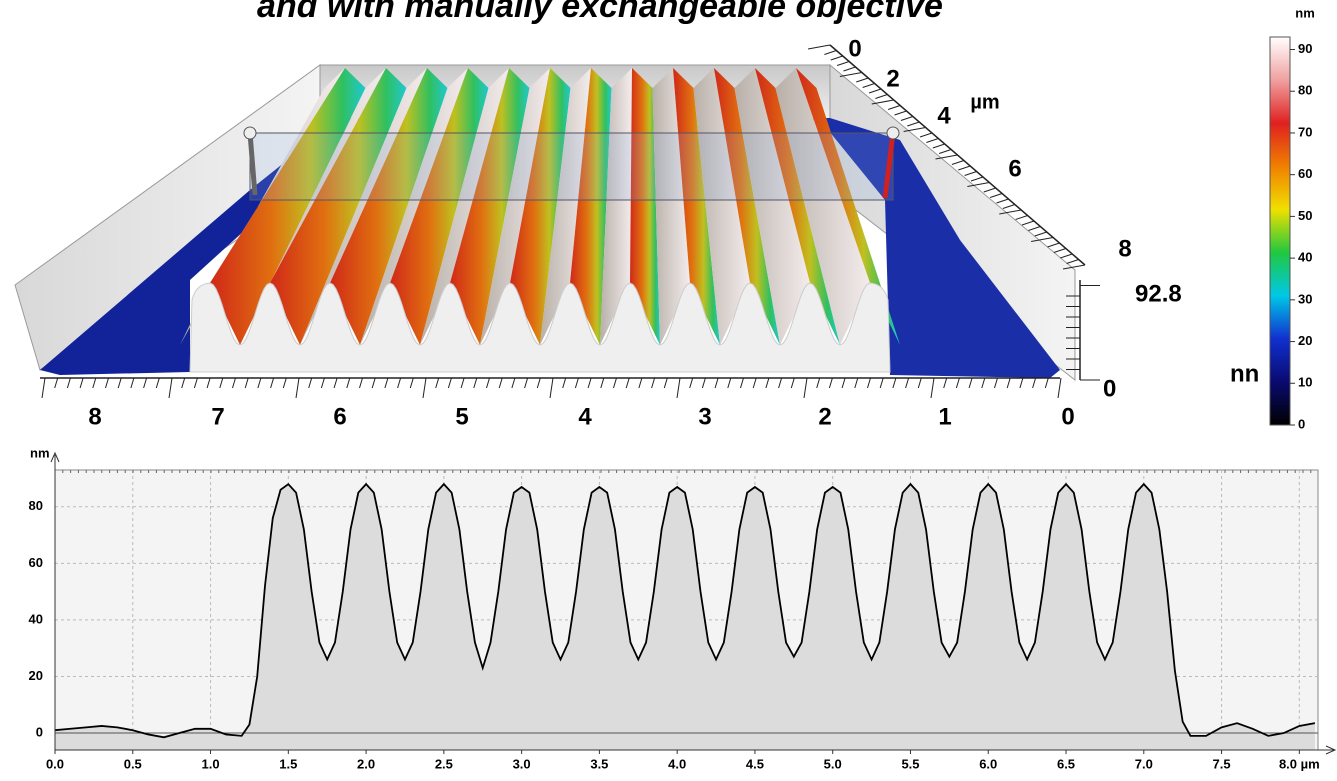 This screenshot has width=1337, height=781. I want to click on x-tick-label: 2.0, so click(366, 763).